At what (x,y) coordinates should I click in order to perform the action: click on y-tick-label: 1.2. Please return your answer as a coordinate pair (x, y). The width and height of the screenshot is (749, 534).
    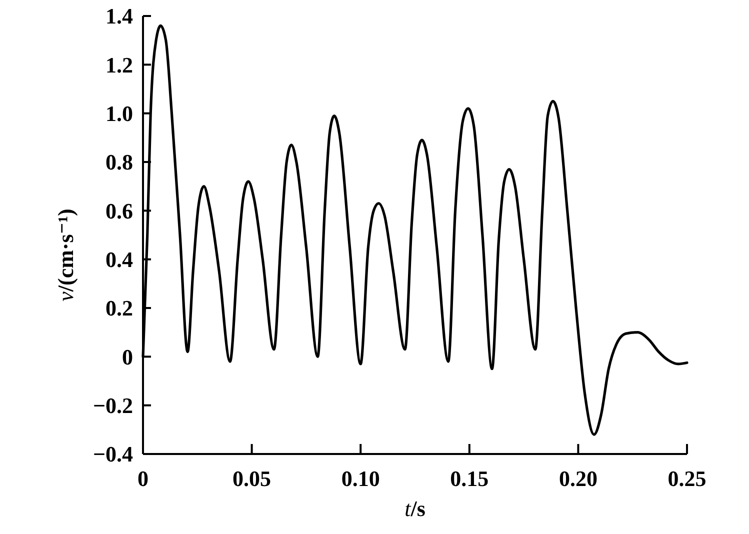
    Looking at the image, I should click on (119, 65).